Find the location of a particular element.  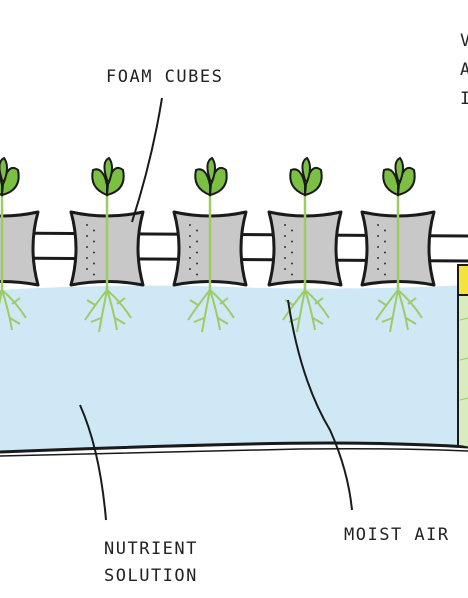

moist-air-pointer is located at coordinates (320, 405).